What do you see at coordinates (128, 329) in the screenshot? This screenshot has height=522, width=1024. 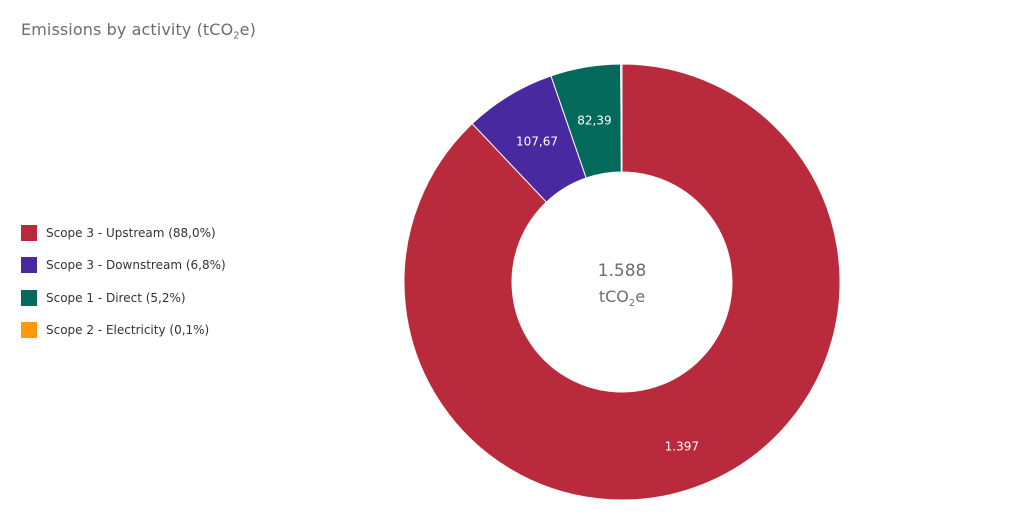 I see `legend-label: Scope 2 - Electricity (0,1%)` at bounding box center [128, 329].